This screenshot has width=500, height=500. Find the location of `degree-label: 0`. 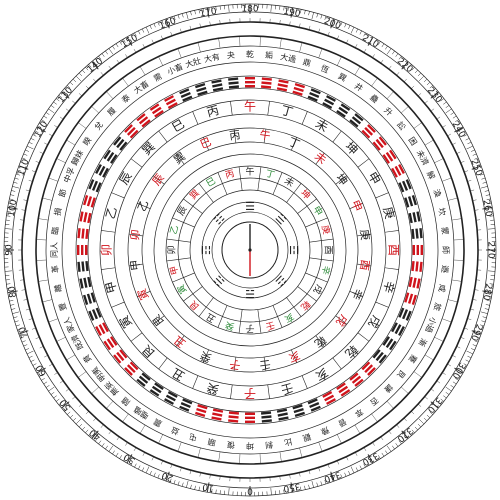

degree-label: 0 is located at coordinates (250, 491).